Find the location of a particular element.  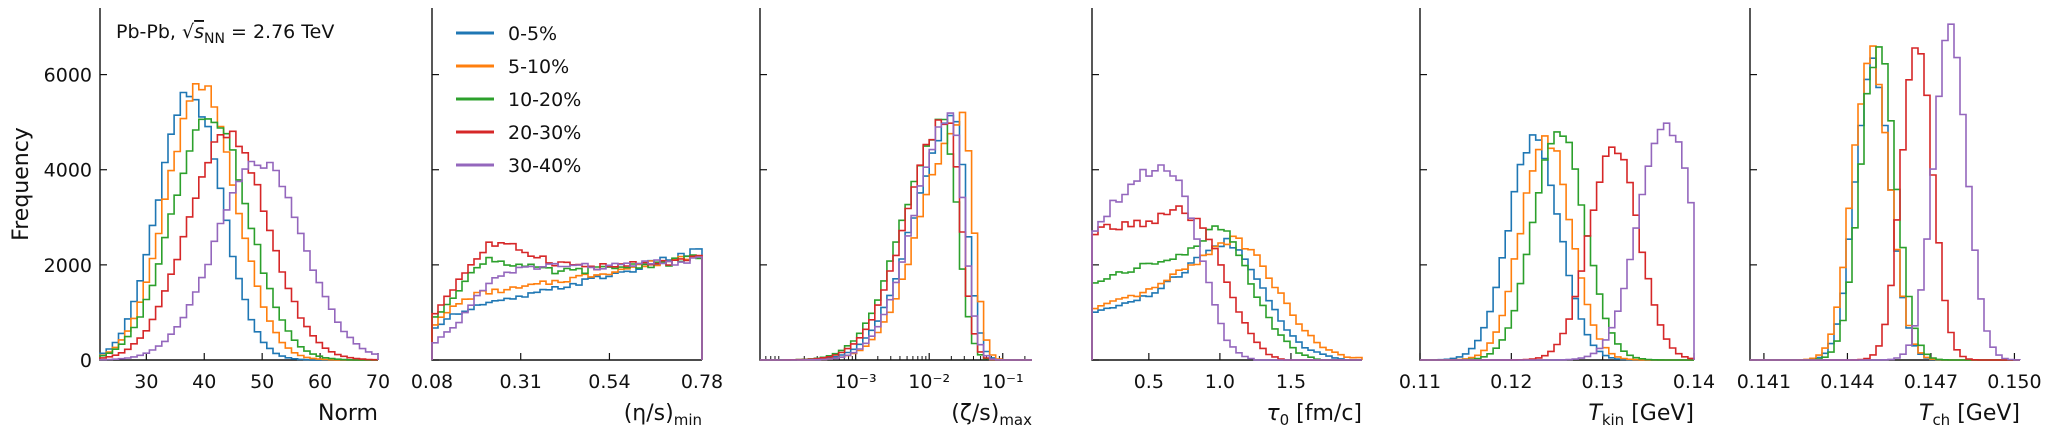

panel-3: 10⁻³ 10⁻² 10⁻¹ (ζ/s)max is located at coordinates (895, 218).